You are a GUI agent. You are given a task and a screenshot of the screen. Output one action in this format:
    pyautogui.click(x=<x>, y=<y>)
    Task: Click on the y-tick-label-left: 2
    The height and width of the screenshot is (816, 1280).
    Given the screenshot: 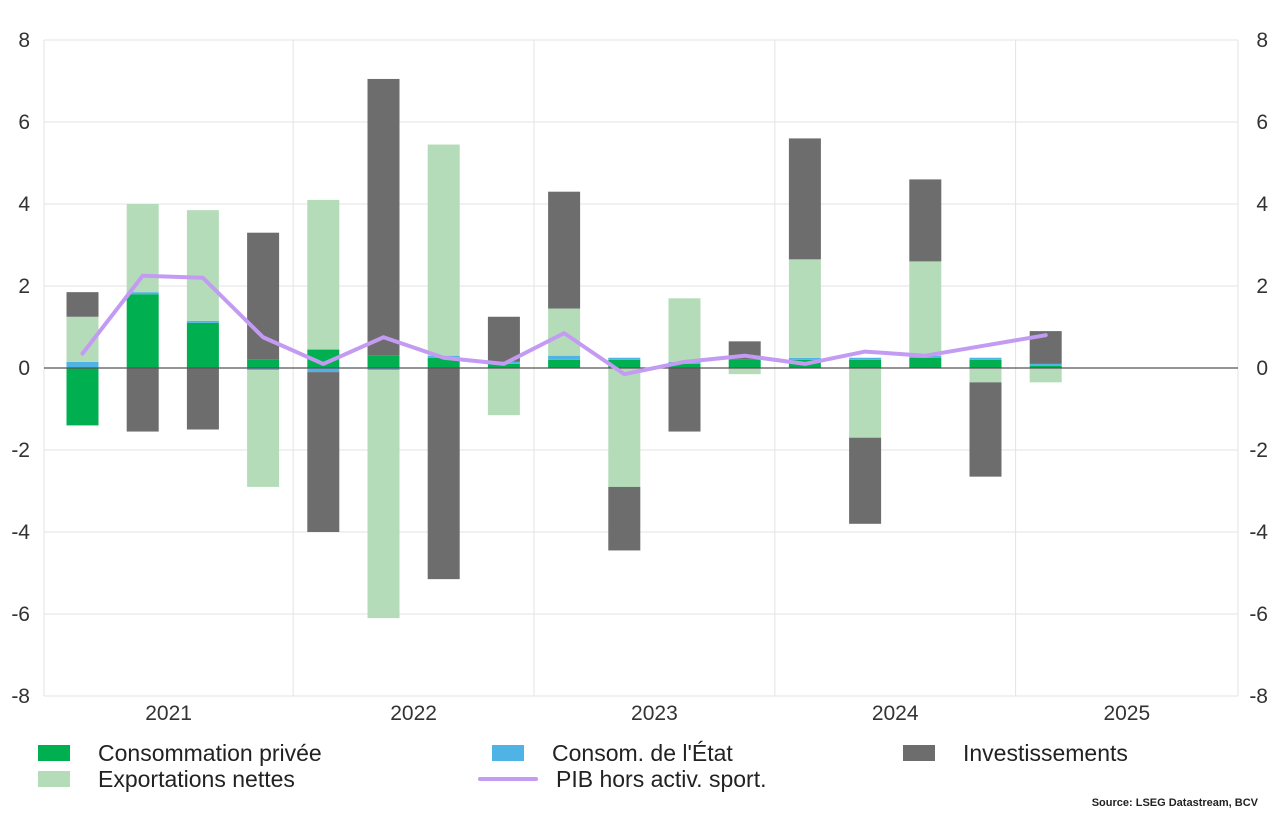 What is the action you would take?
    pyautogui.click(x=24, y=286)
    